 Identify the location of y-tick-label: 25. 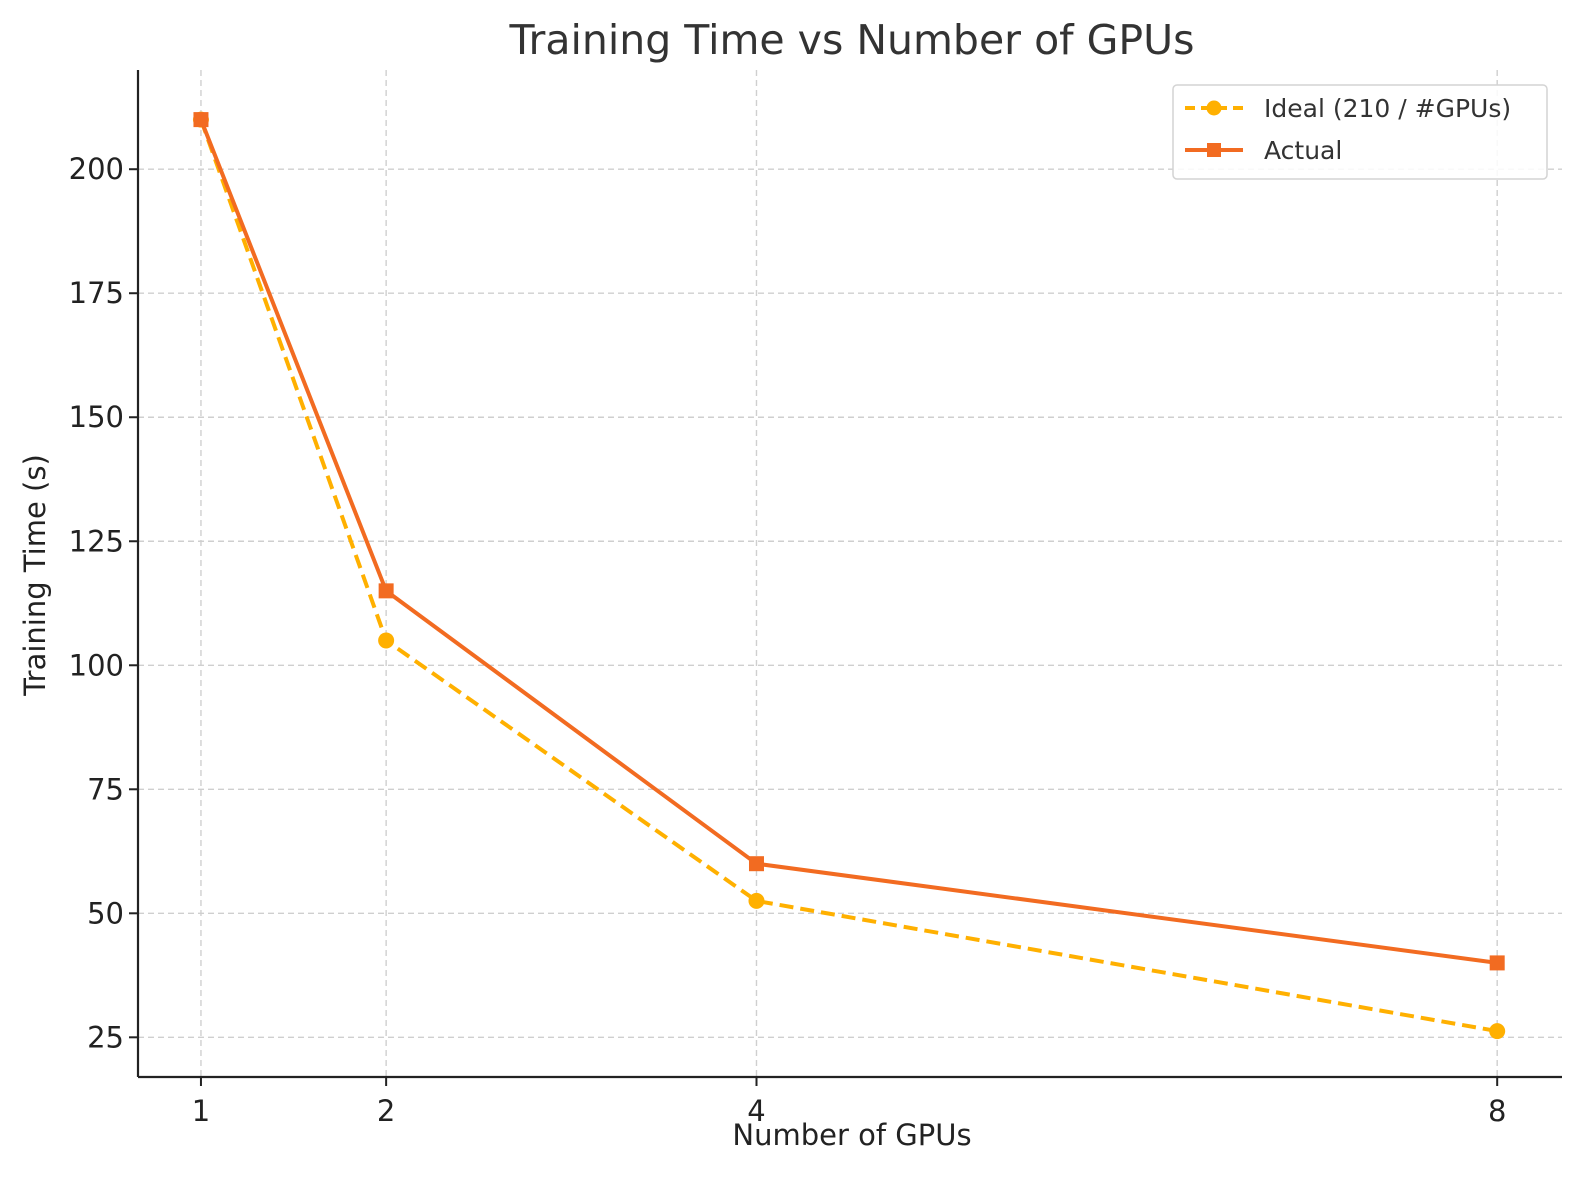
(105, 1037).